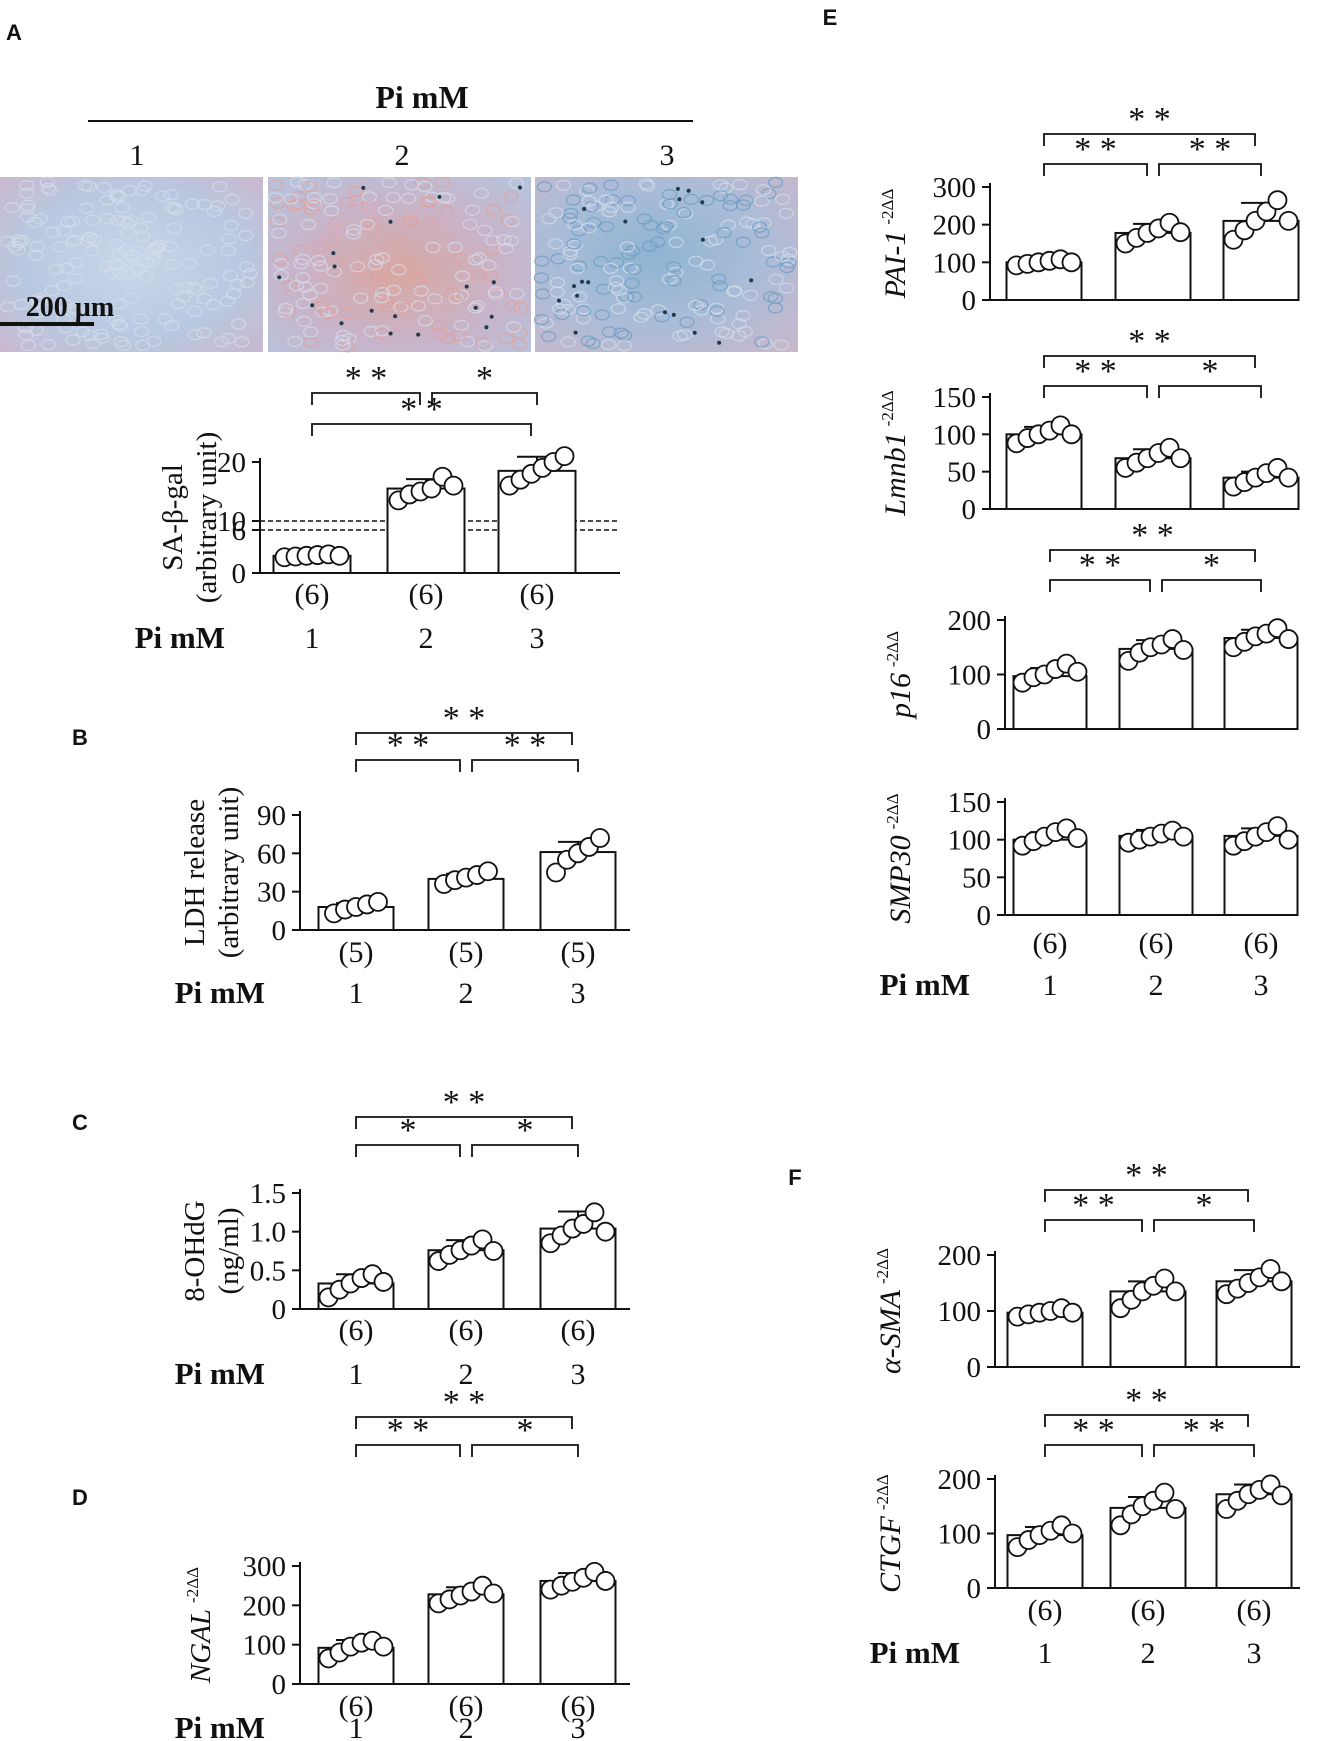 The image size is (1335, 1741). I want to click on panel-letter-c: C, so click(80, 1122).